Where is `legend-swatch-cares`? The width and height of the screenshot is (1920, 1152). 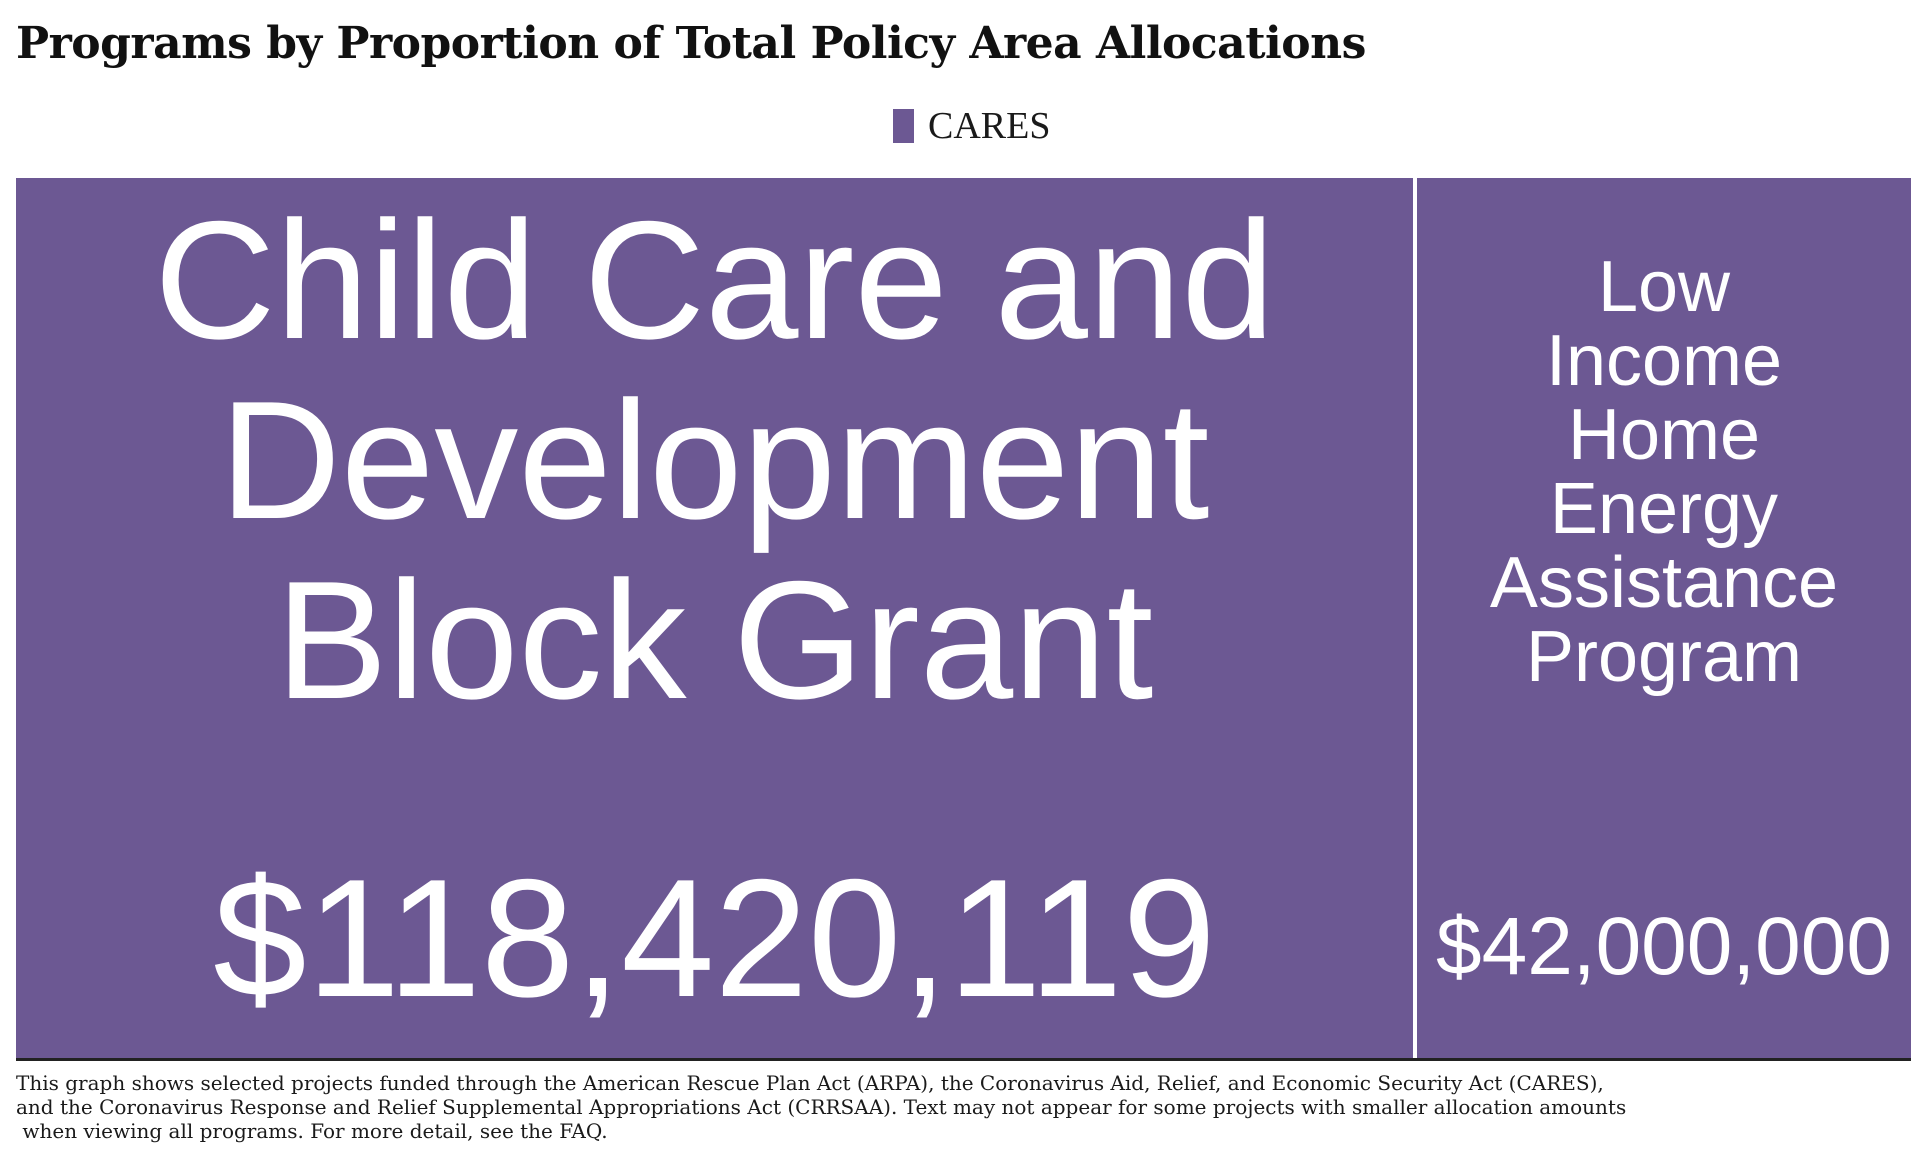 legend-swatch-cares is located at coordinates (903, 126).